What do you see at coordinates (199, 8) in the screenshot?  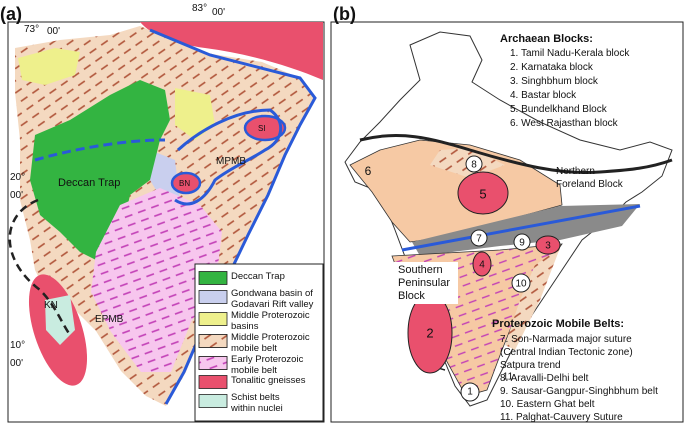 I see `coord-deg: 83°` at bounding box center [199, 8].